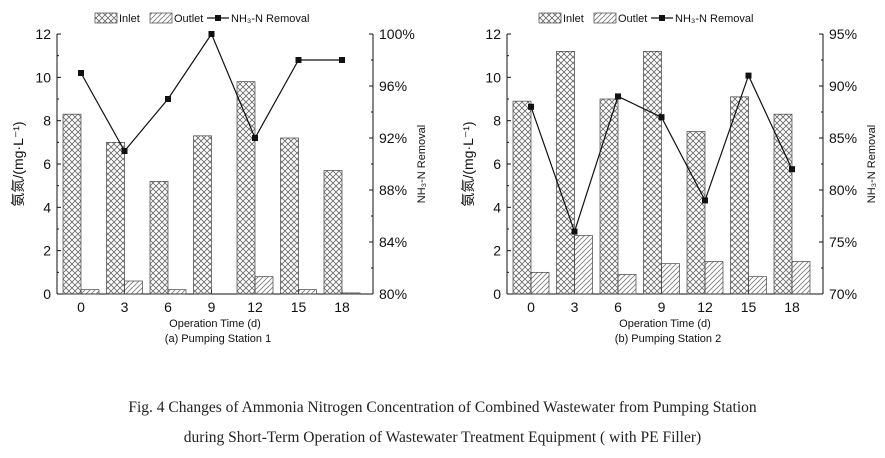 The width and height of the screenshot is (885, 458). What do you see at coordinates (393, 242) in the screenshot?
I see `right-y-tick-label: 84%` at bounding box center [393, 242].